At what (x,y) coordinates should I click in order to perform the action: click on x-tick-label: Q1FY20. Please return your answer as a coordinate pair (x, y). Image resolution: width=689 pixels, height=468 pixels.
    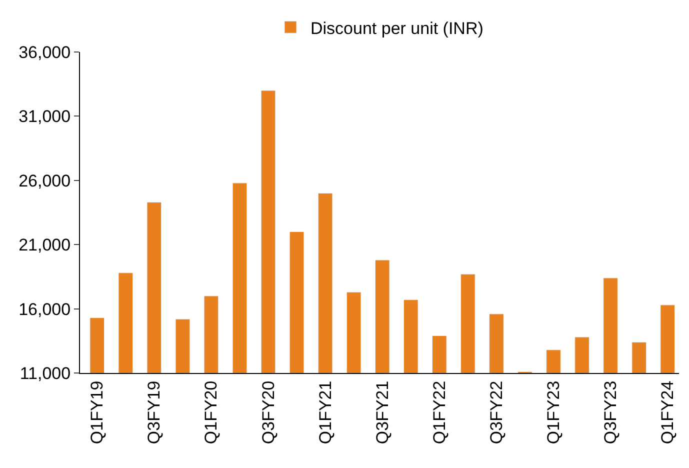
    Looking at the image, I should click on (211, 412).